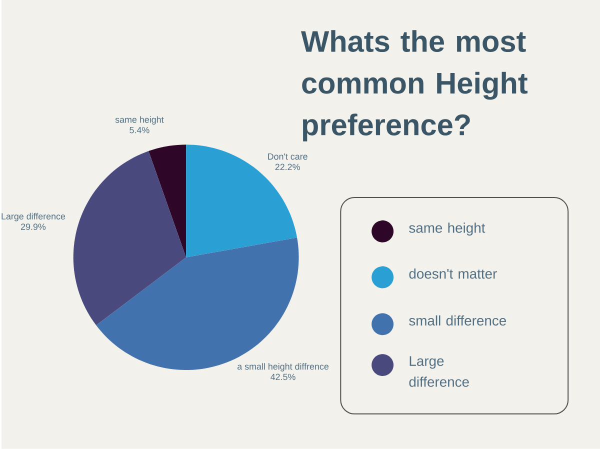 The image size is (600, 449). Describe the element at coordinates (288, 157) in the screenshot. I see `slice-label: Don't care` at that location.